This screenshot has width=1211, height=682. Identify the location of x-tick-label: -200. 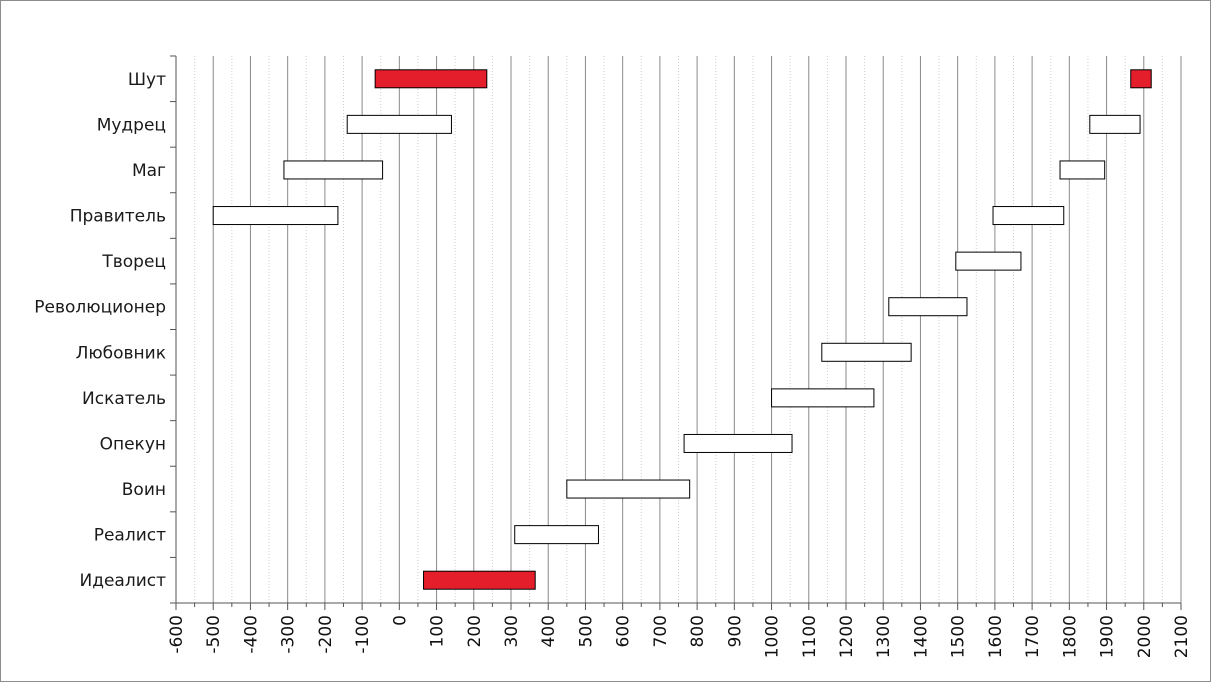
(326, 634).